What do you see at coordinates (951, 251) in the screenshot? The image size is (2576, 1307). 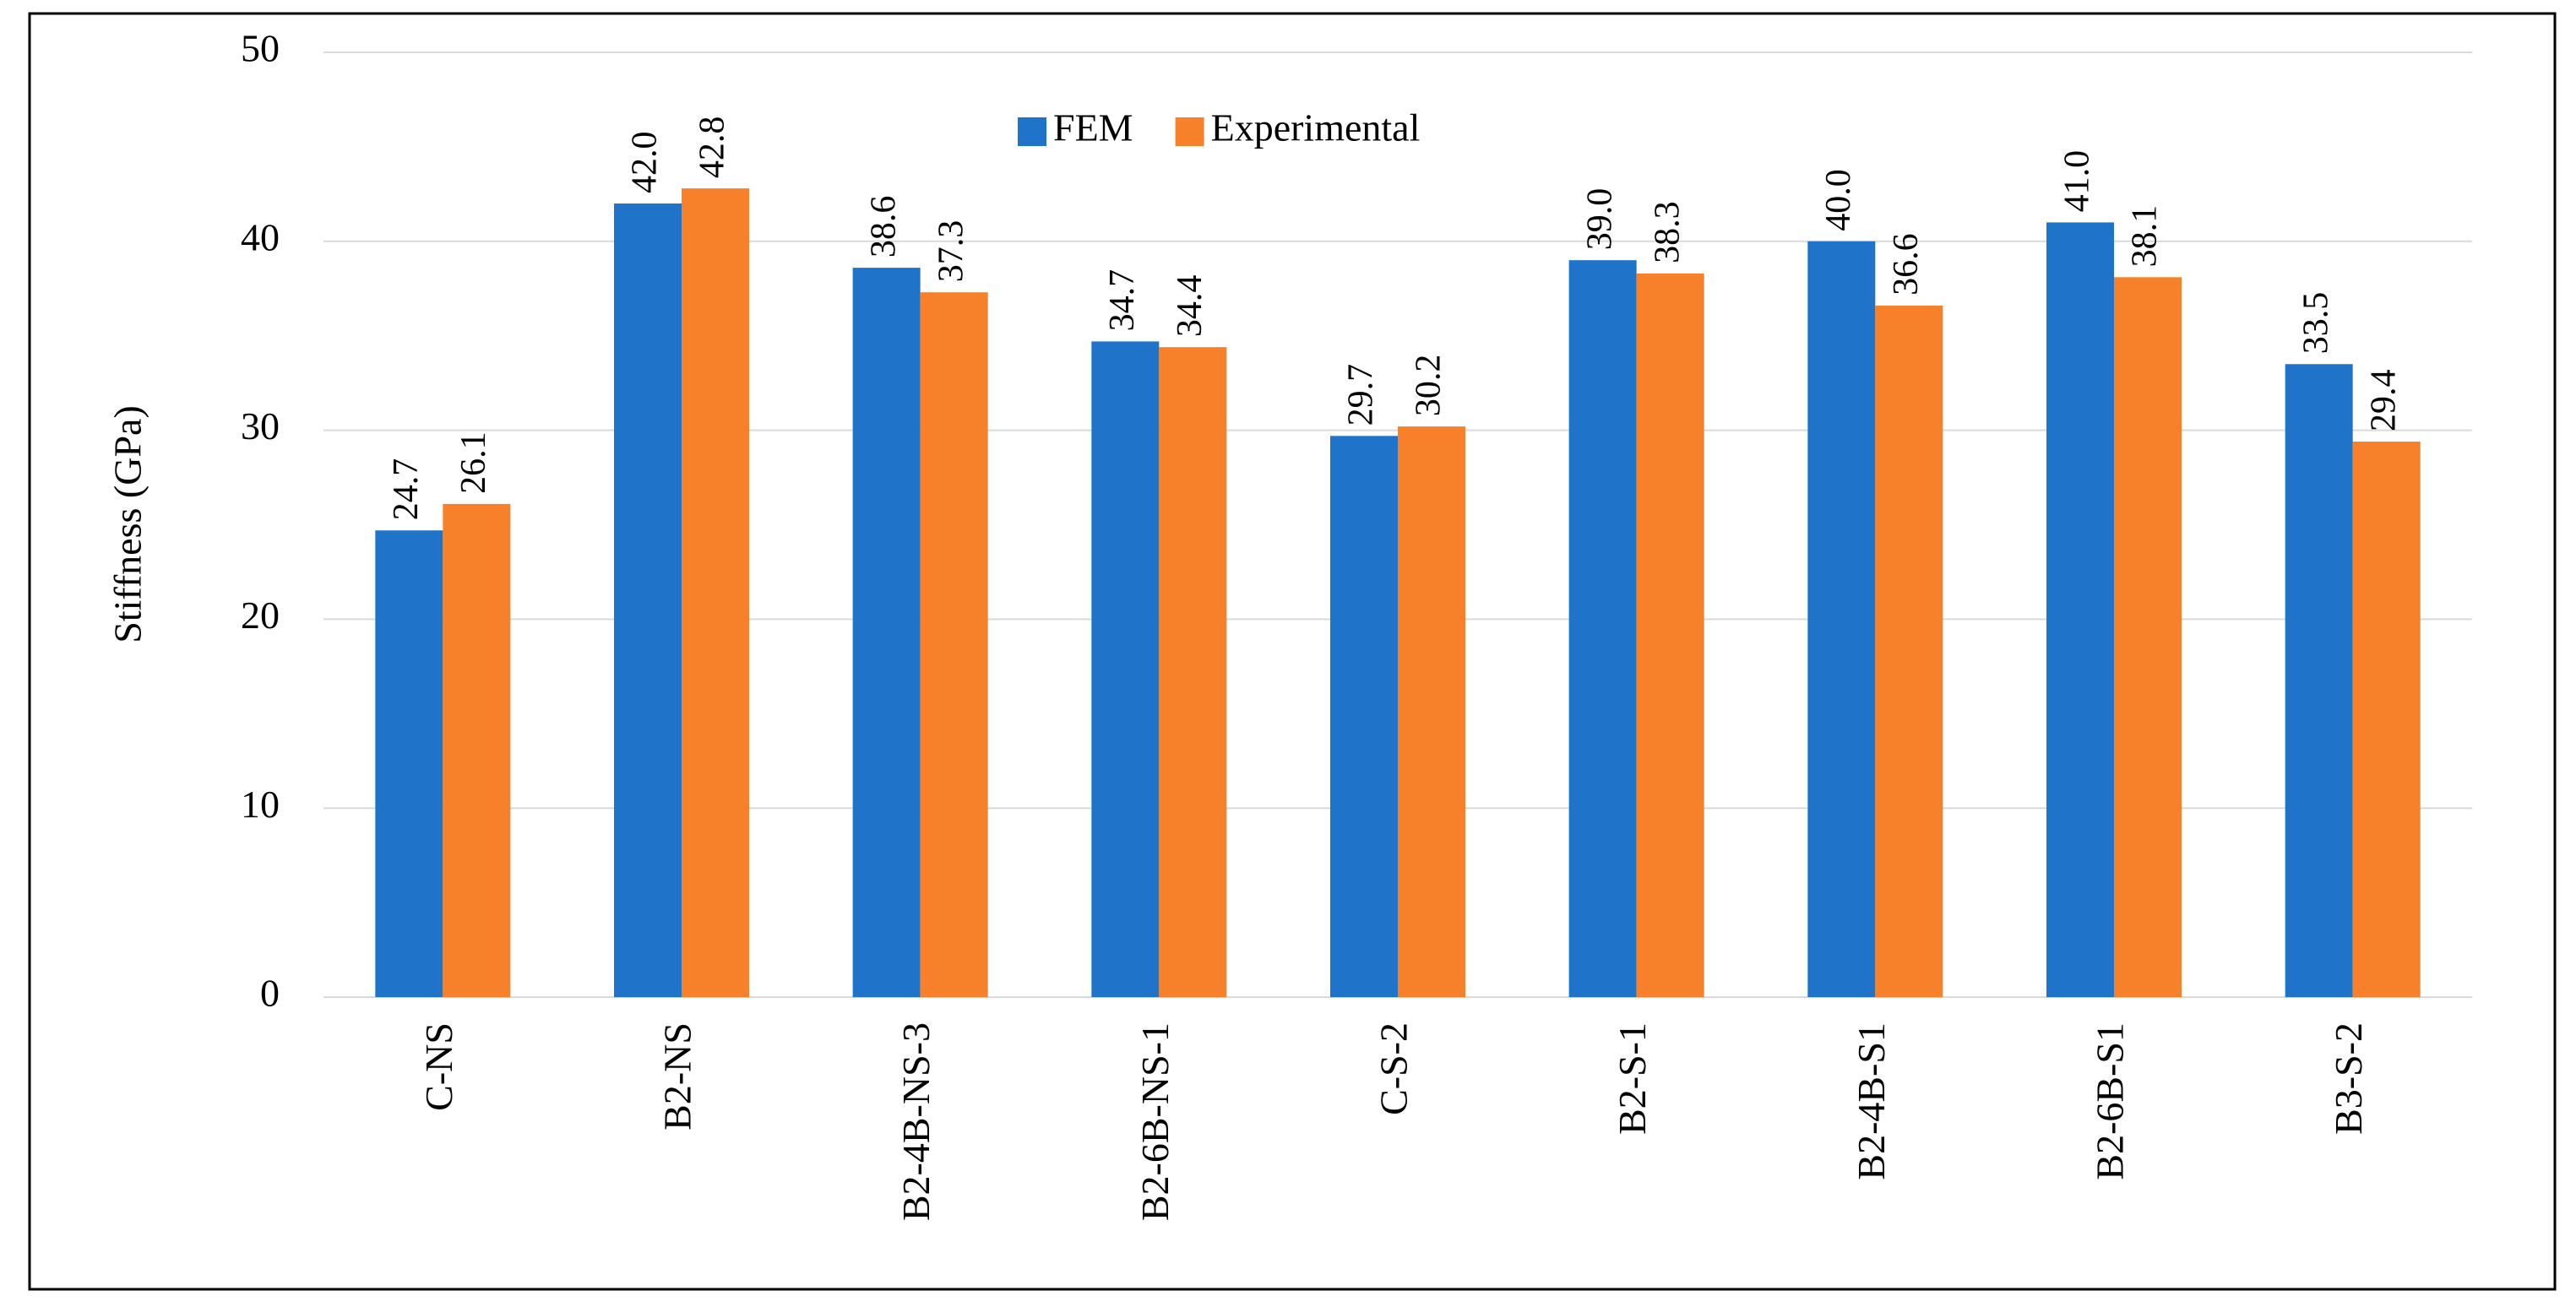 I see `data-label: 37.3` at bounding box center [951, 251].